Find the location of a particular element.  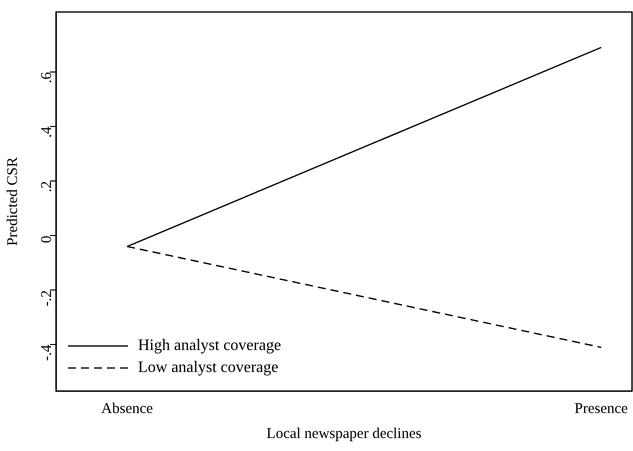

y-axis-title: Predicted CSR is located at coordinates (12, 201).